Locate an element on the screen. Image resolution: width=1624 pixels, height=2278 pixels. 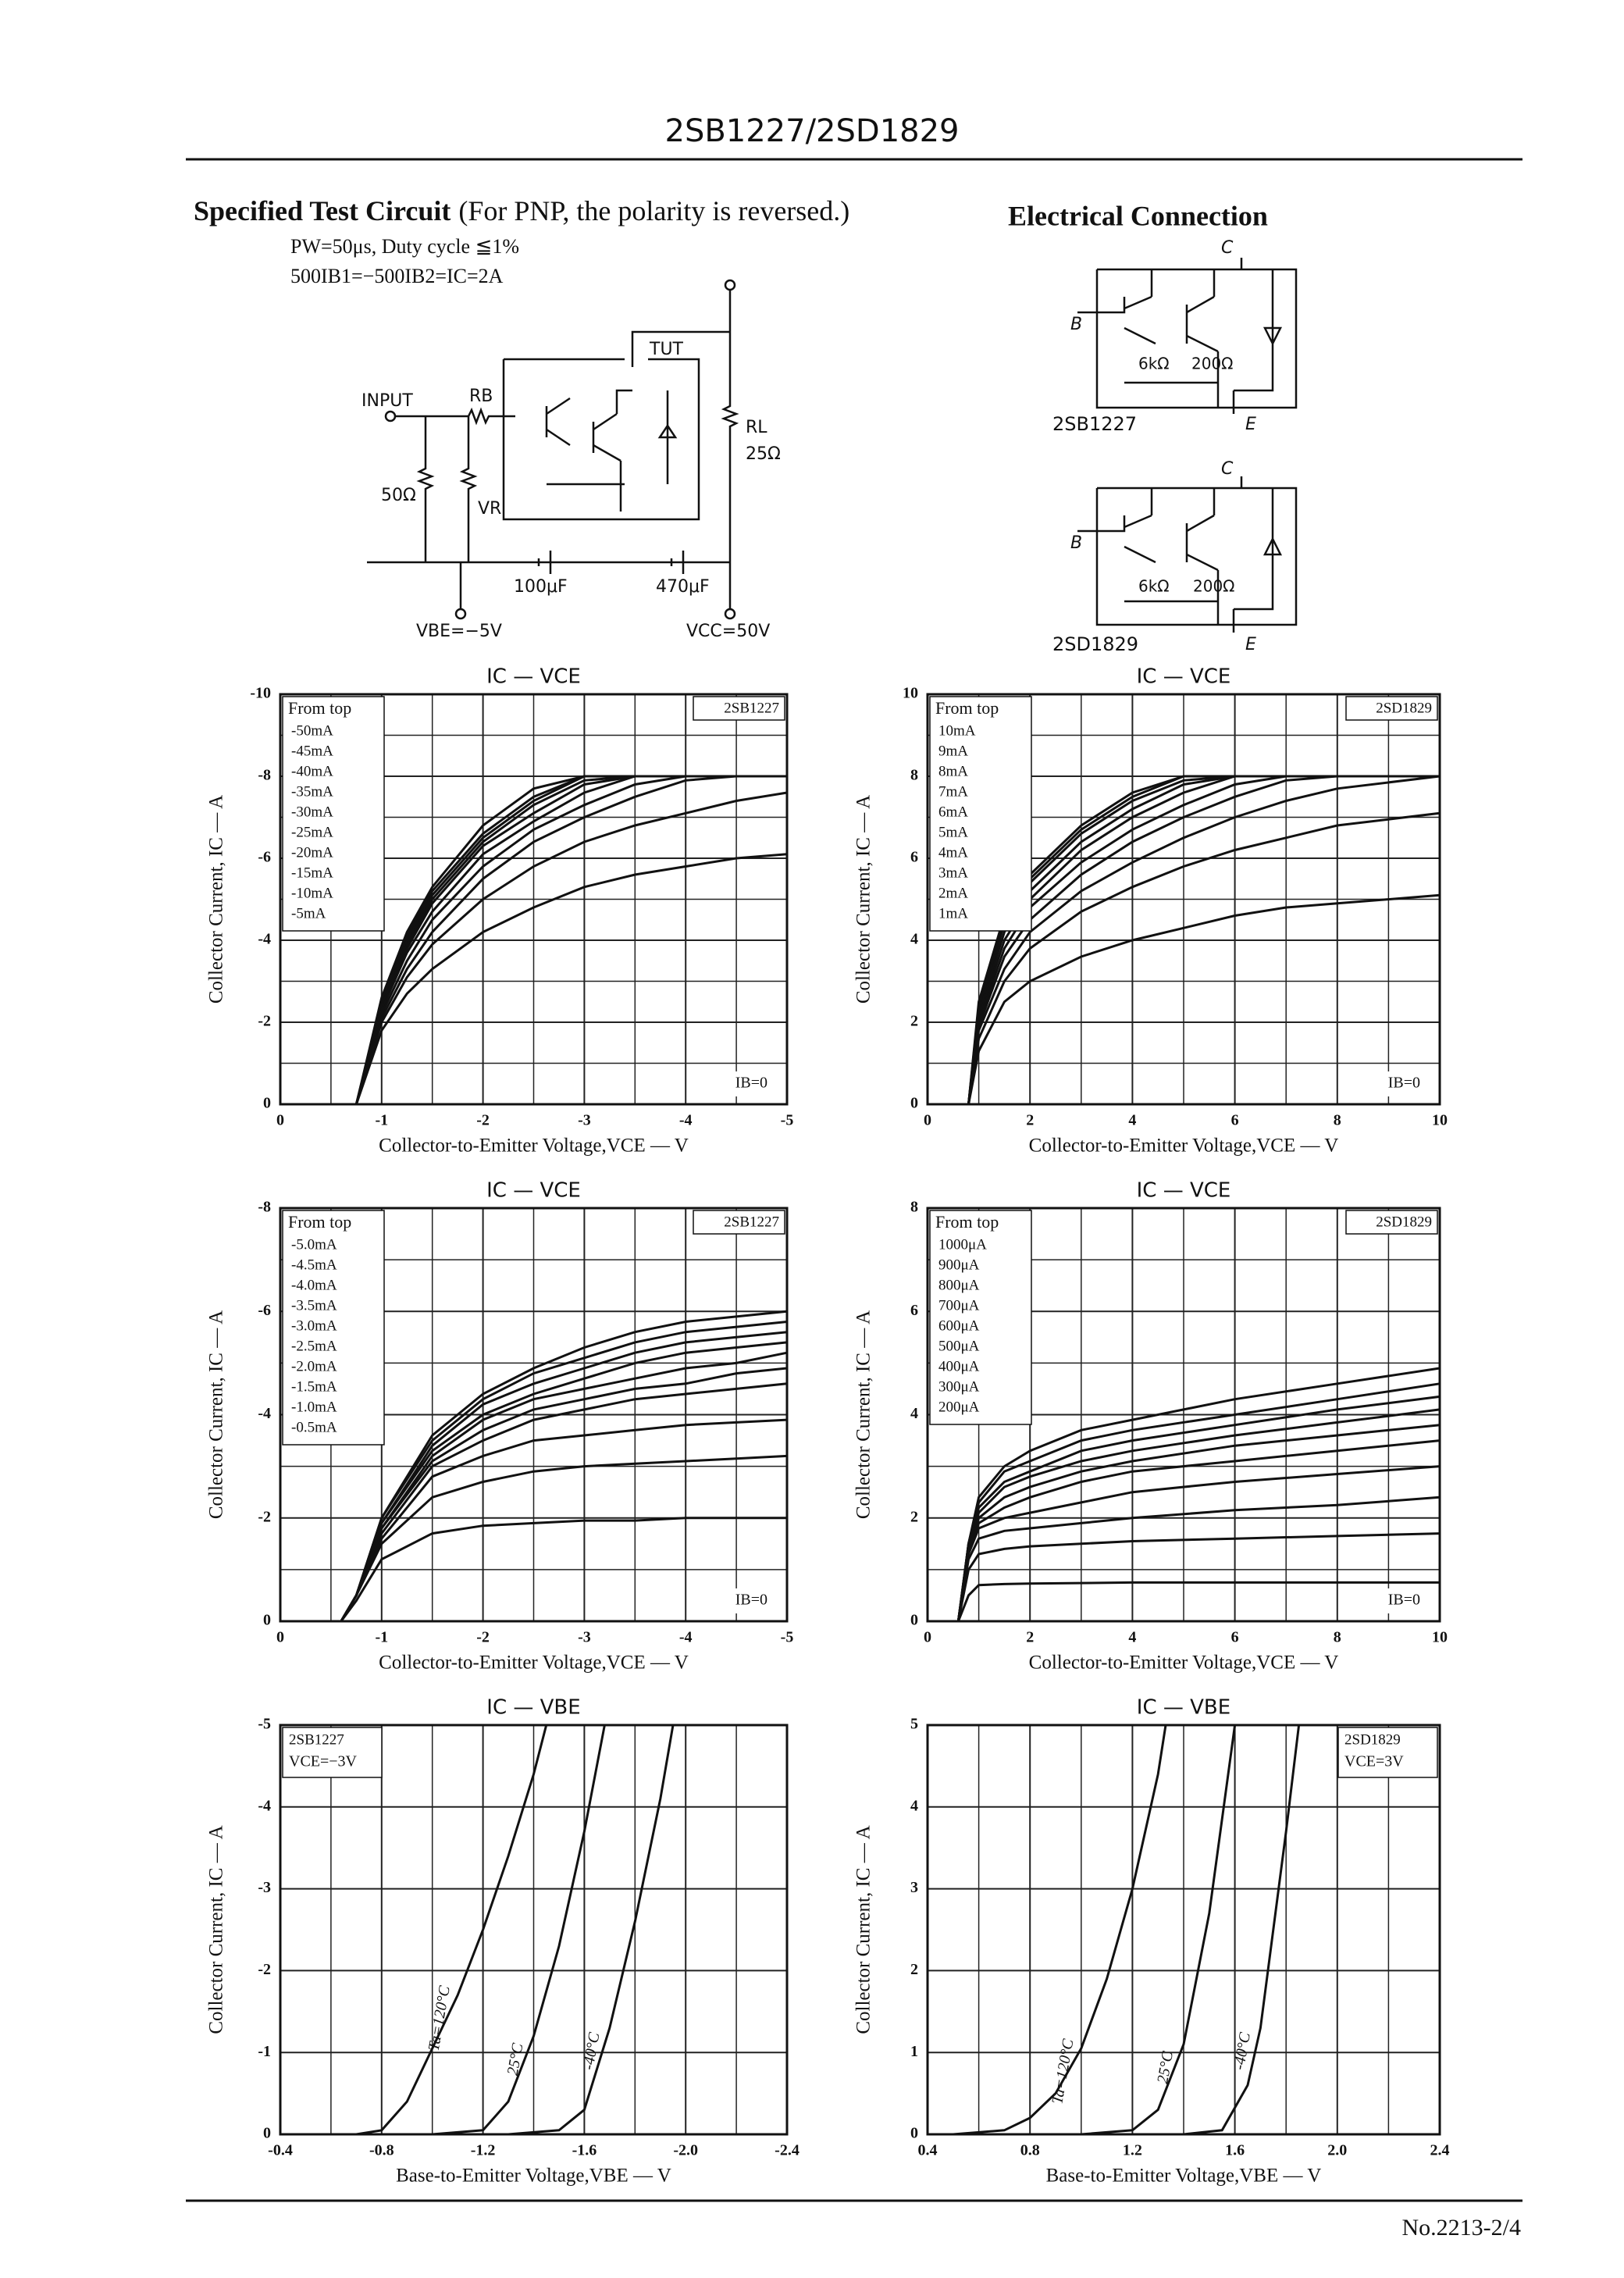
x-tick-label: 0.4 is located at coordinates (928, 2150).